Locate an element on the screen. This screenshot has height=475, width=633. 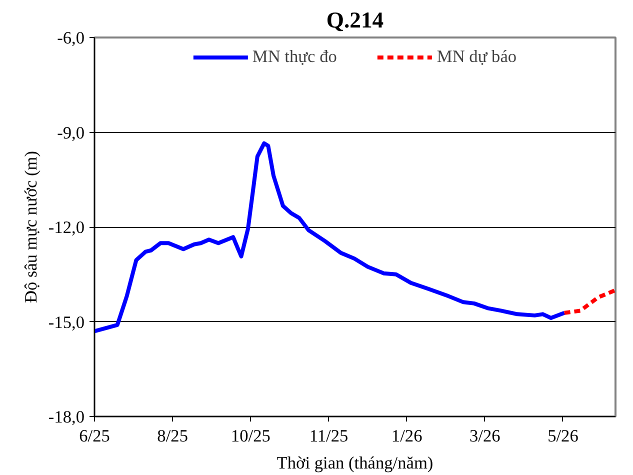
y-tick-label: -9,0 is located at coordinates (71, 132).